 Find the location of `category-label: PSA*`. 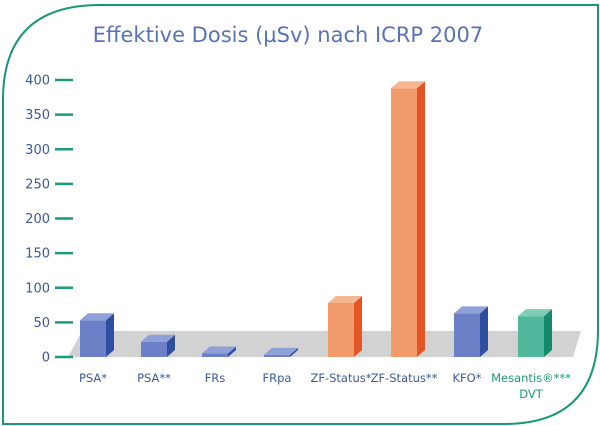

category-label: PSA* is located at coordinates (93, 378).